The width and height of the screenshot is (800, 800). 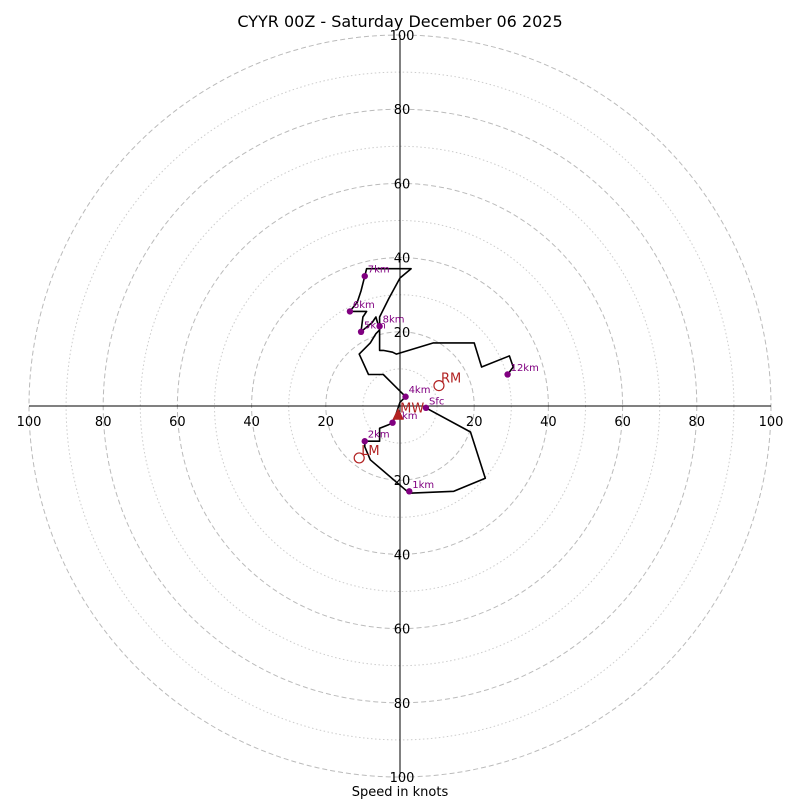 What do you see at coordinates (375, 325) in the screenshot?
I see `height-label-5km: 5km` at bounding box center [375, 325].